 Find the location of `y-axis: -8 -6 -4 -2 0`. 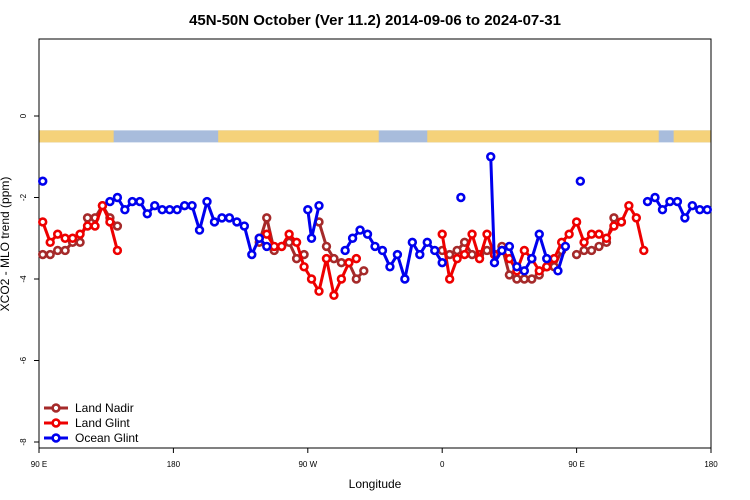

y-axis: -8 -6 -4 -2 0 is located at coordinates (29, 279).